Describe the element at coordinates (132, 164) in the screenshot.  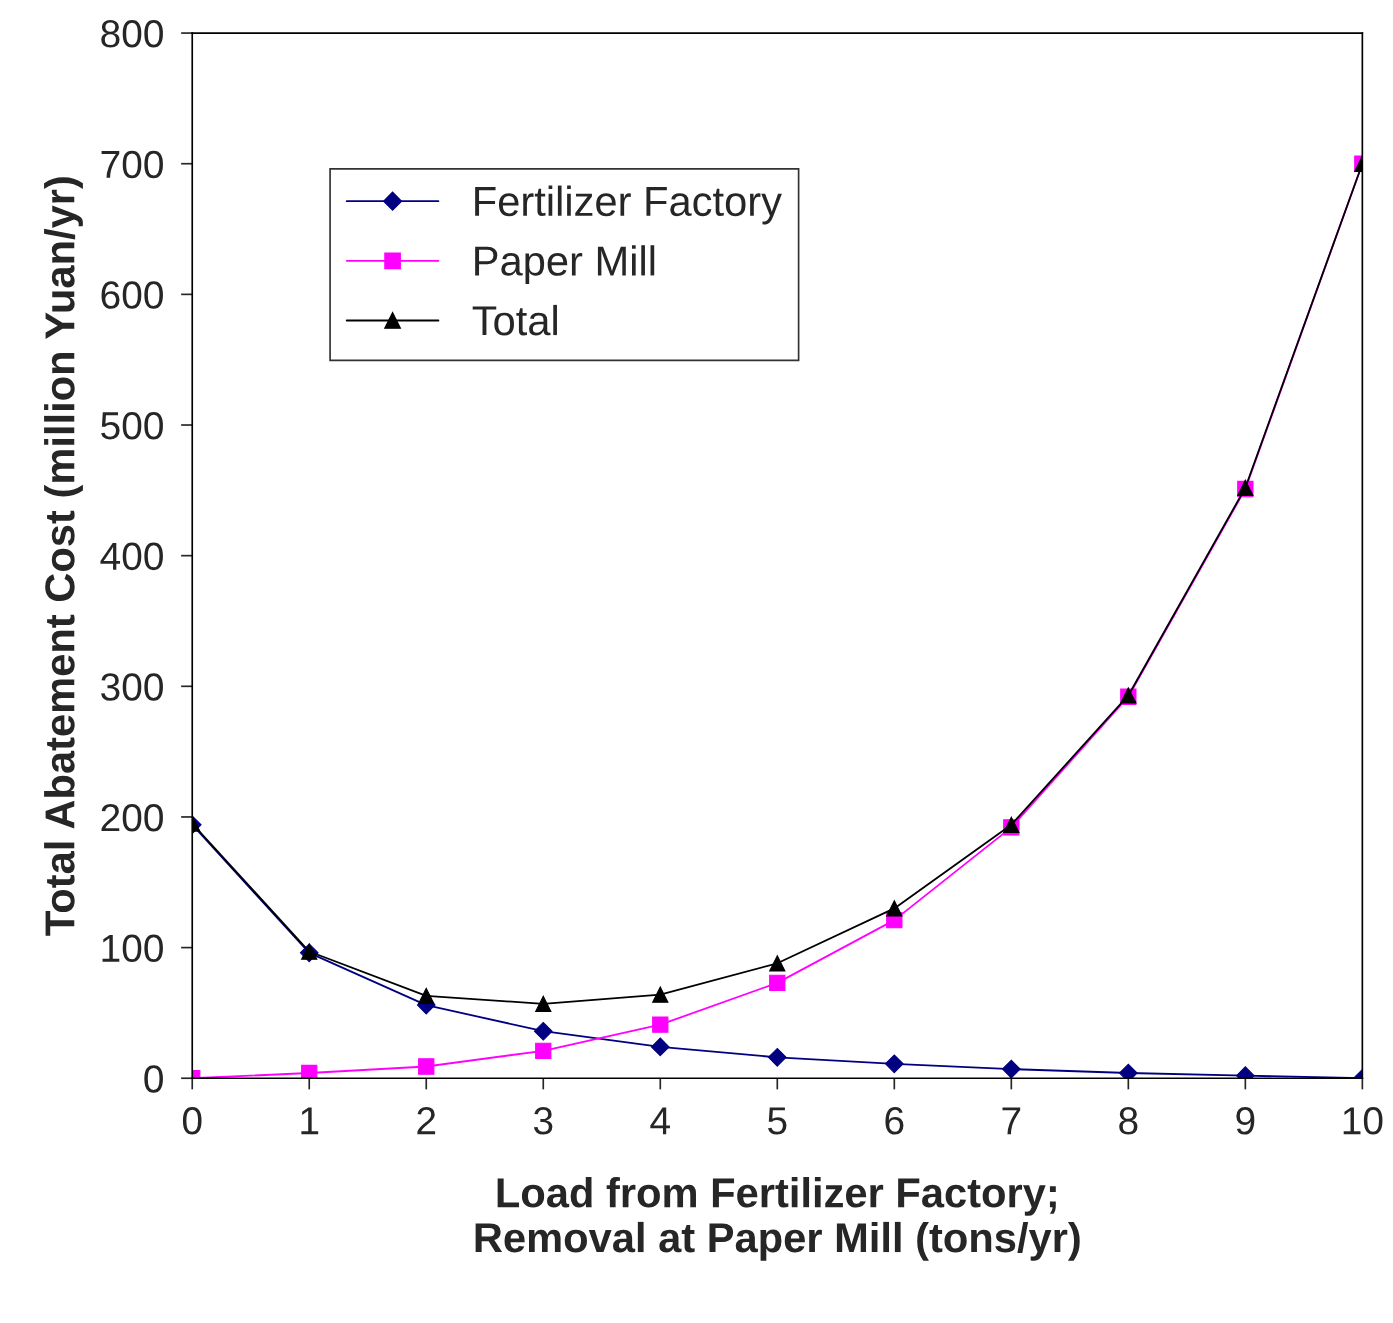
I see `y-tick-label: 700` at that location.